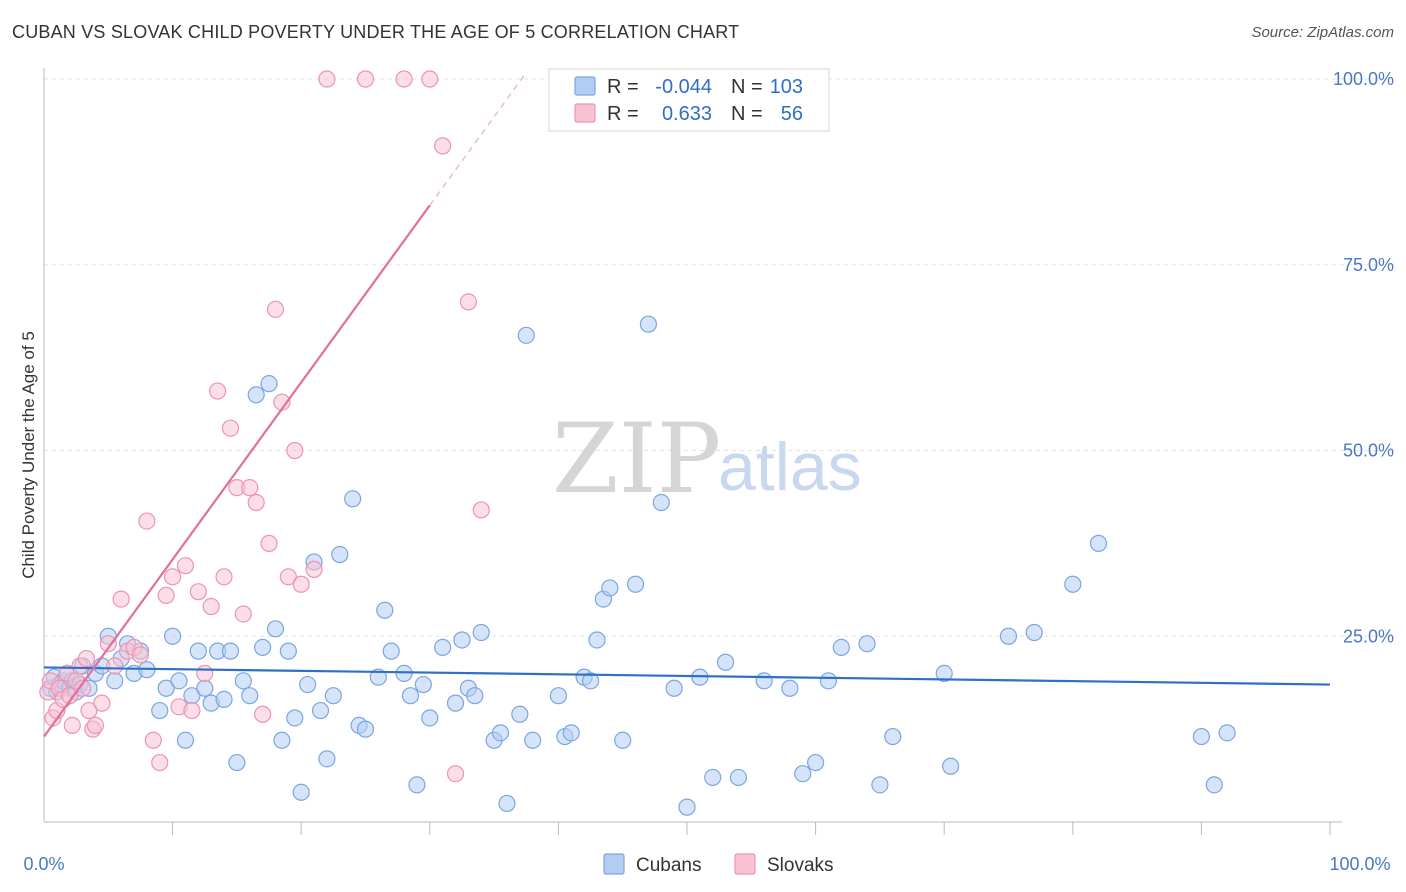 This screenshot has height=892, width=1406. Describe the element at coordinates (585, 113) in the screenshot. I see `legend-swatch-slovaks` at that location.